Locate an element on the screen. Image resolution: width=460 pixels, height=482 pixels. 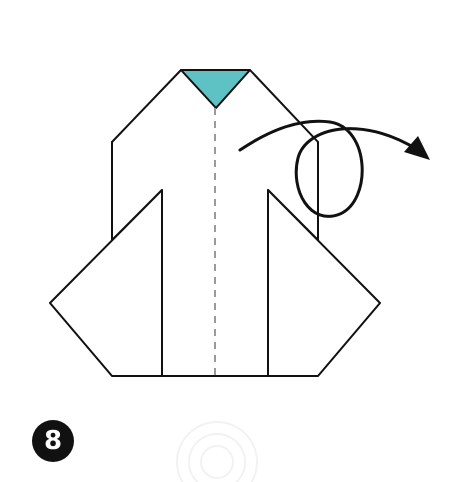
curved-loop-arrow-icon is located at coordinates (334, 168).